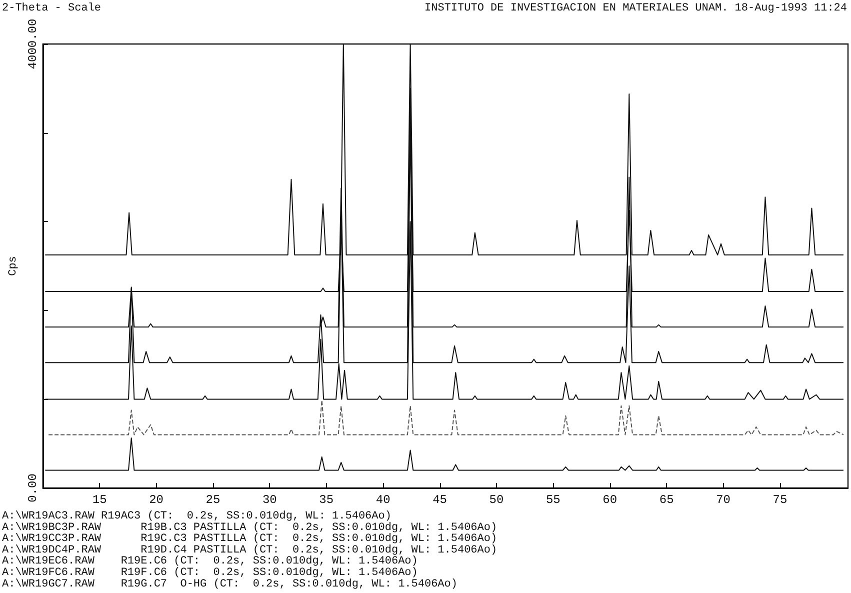  I want to click on x-tick-label: 70, so click(723, 500).